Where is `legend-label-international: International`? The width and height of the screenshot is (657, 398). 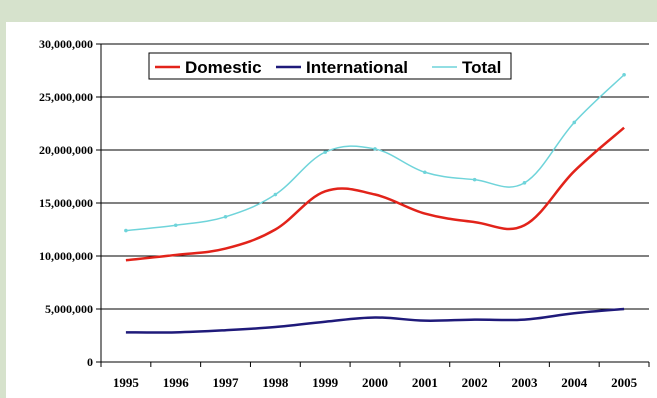
legend-label-international: International is located at coordinates (357, 67).